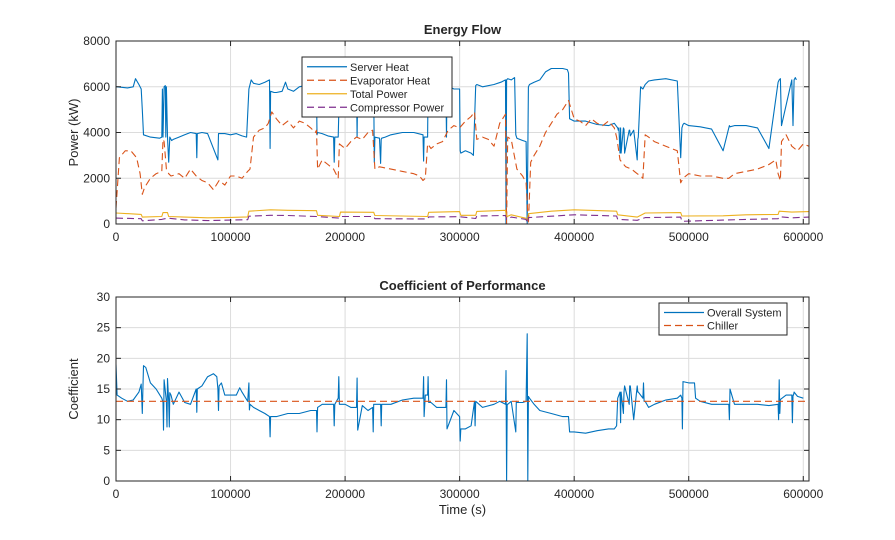 This screenshot has height=540, width=895. Describe the element at coordinates (104, 297) in the screenshot. I see `y-tick-label: 30` at that location.